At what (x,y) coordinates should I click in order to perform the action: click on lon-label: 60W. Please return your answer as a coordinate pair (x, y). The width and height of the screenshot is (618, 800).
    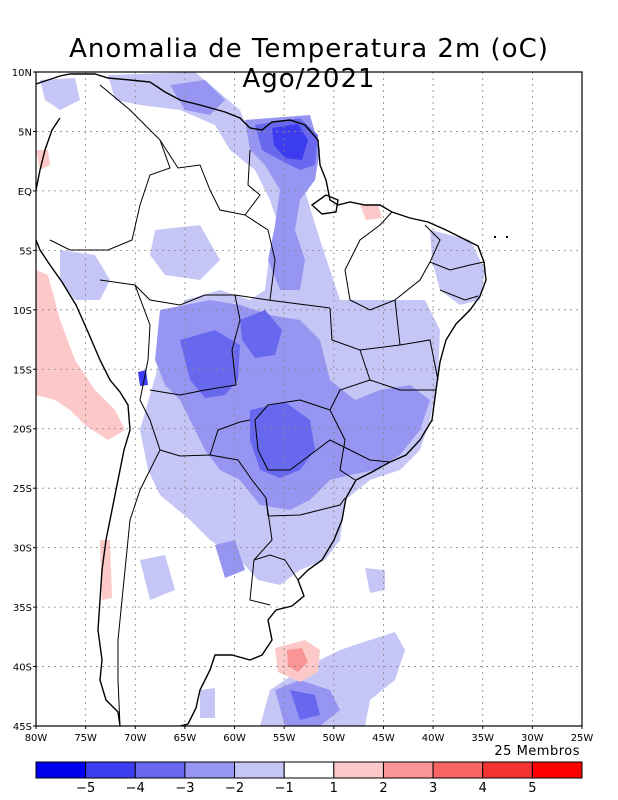
    Looking at the image, I should click on (234, 738).